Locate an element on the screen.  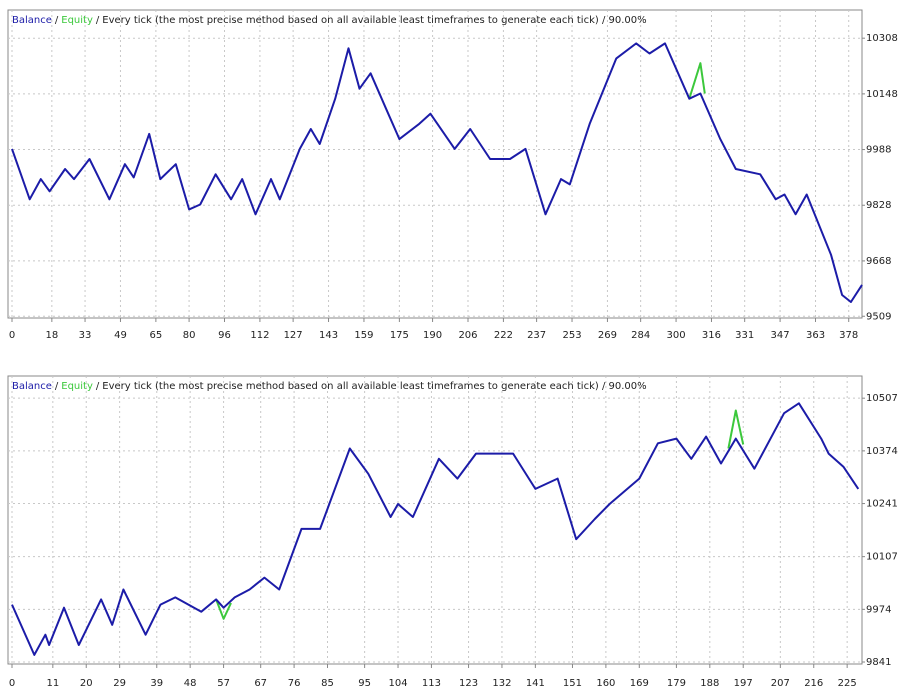
x-tick-label: 151 is located at coordinates (572, 683).